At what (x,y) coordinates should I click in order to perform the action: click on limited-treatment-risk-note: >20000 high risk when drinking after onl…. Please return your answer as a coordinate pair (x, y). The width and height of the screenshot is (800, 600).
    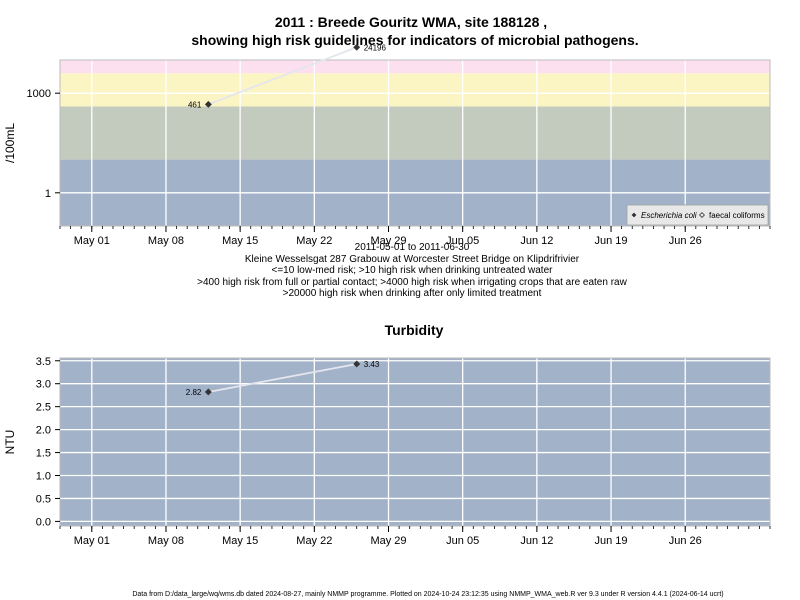
    Looking at the image, I should click on (412, 293).